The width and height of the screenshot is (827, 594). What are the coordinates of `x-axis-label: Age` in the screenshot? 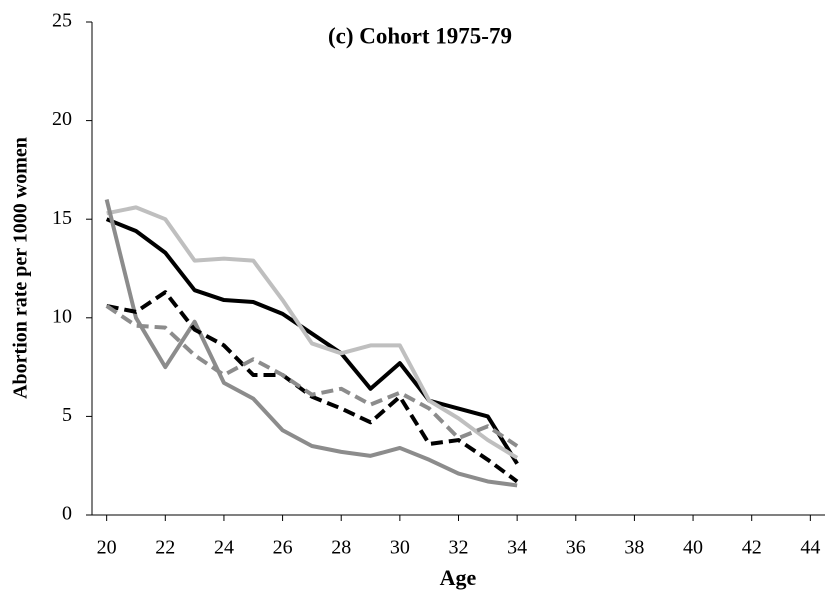 It's located at (458, 577).